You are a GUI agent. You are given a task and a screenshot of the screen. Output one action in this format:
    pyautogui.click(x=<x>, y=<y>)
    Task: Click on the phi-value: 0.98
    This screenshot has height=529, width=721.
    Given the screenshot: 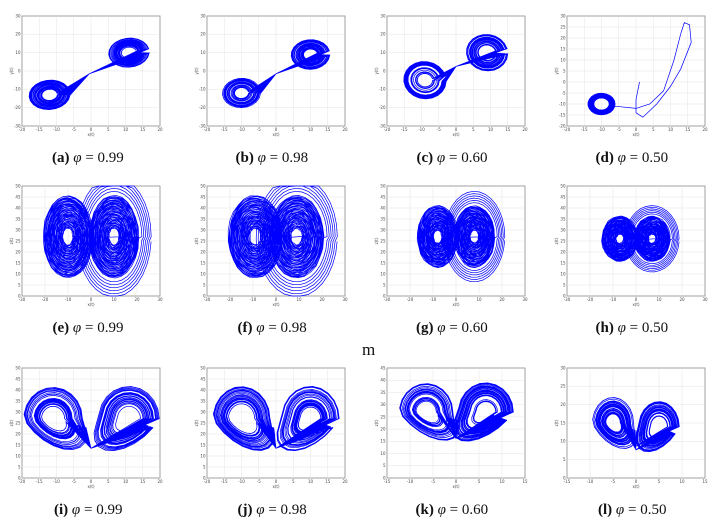 What is the action you would take?
    pyautogui.click(x=295, y=158)
    